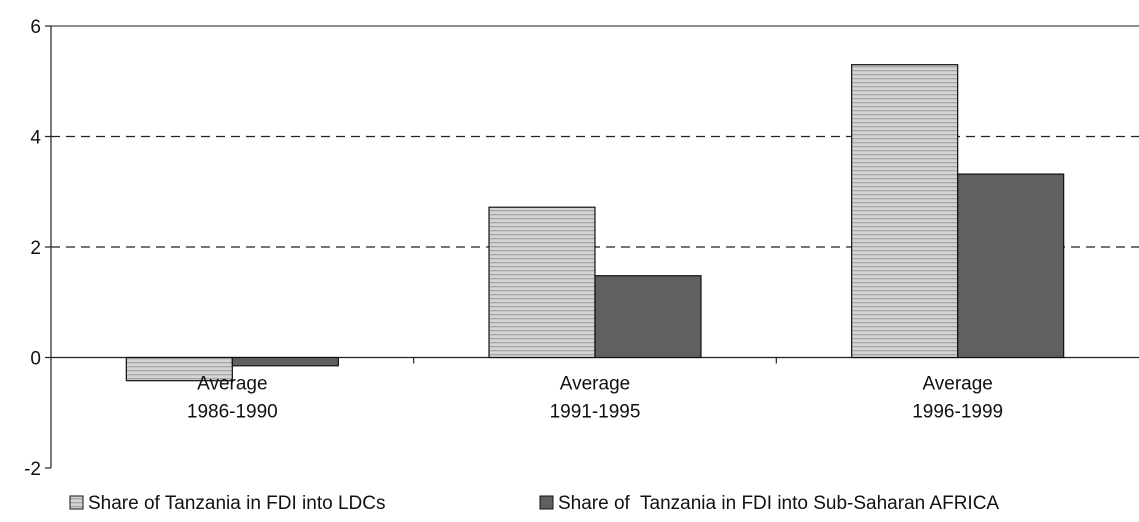 This screenshot has height=522, width=1139. Describe the element at coordinates (32, 469) in the screenshot. I see `y-tick-label: -2` at that location.